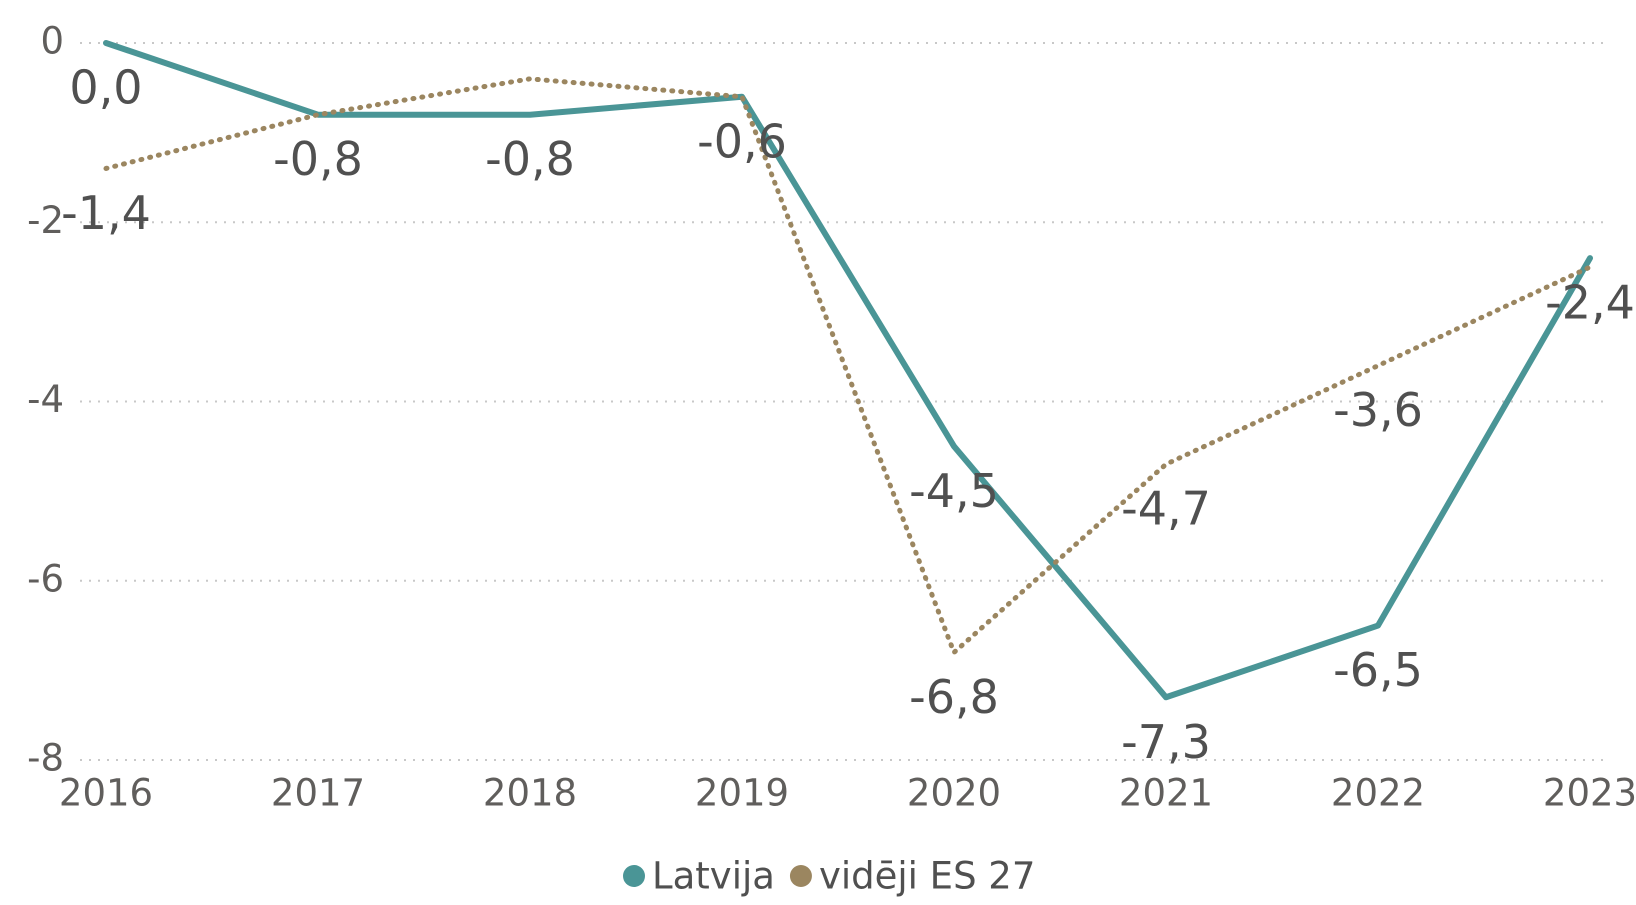  I want to click on y-tick-label: 0, so click(52, 41).